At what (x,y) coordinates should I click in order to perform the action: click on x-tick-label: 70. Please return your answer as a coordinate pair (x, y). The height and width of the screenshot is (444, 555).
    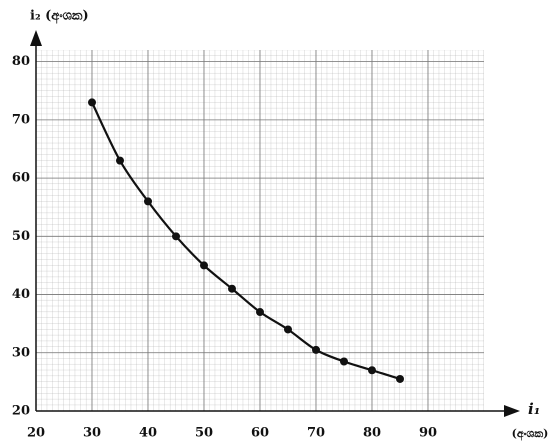
    Looking at the image, I should click on (316, 433).